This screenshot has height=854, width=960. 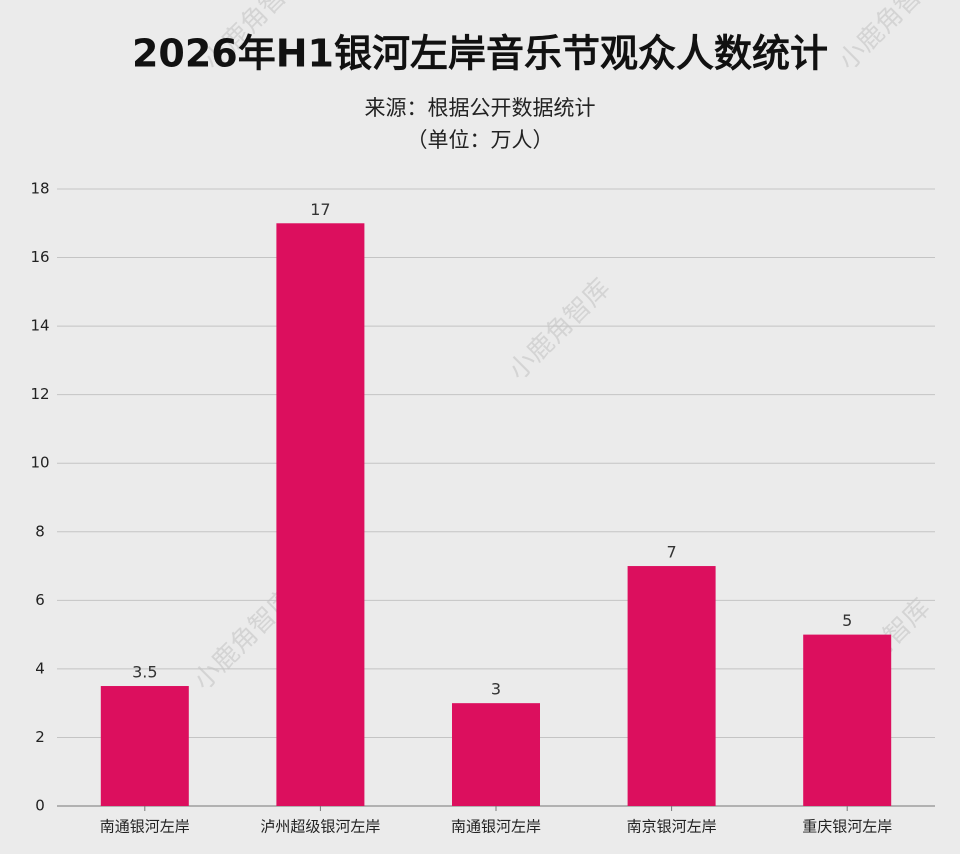 What do you see at coordinates (847, 620) in the screenshot?
I see `value-label: 5` at bounding box center [847, 620].